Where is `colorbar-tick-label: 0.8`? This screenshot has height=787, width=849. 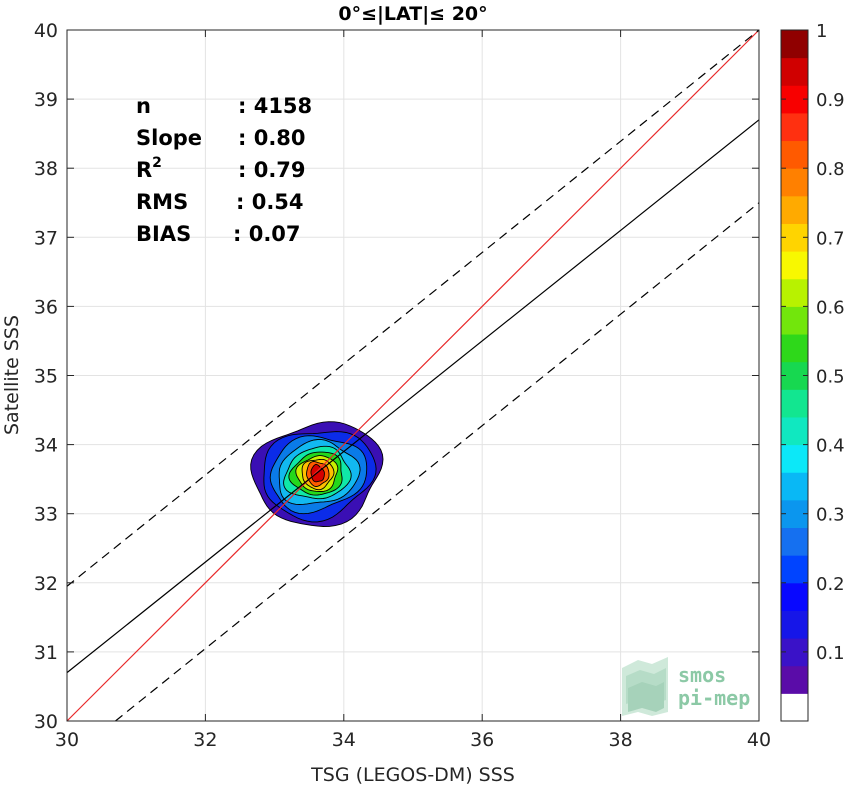
colorbar-tick-label: 0.8 is located at coordinates (830, 169).